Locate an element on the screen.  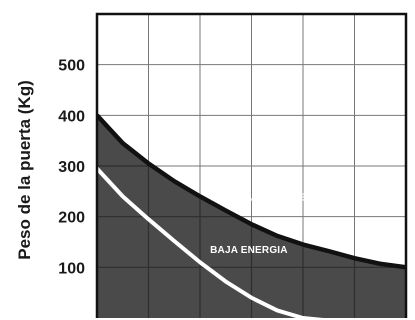
y-tick-label: 200 is located at coordinates (71, 218).